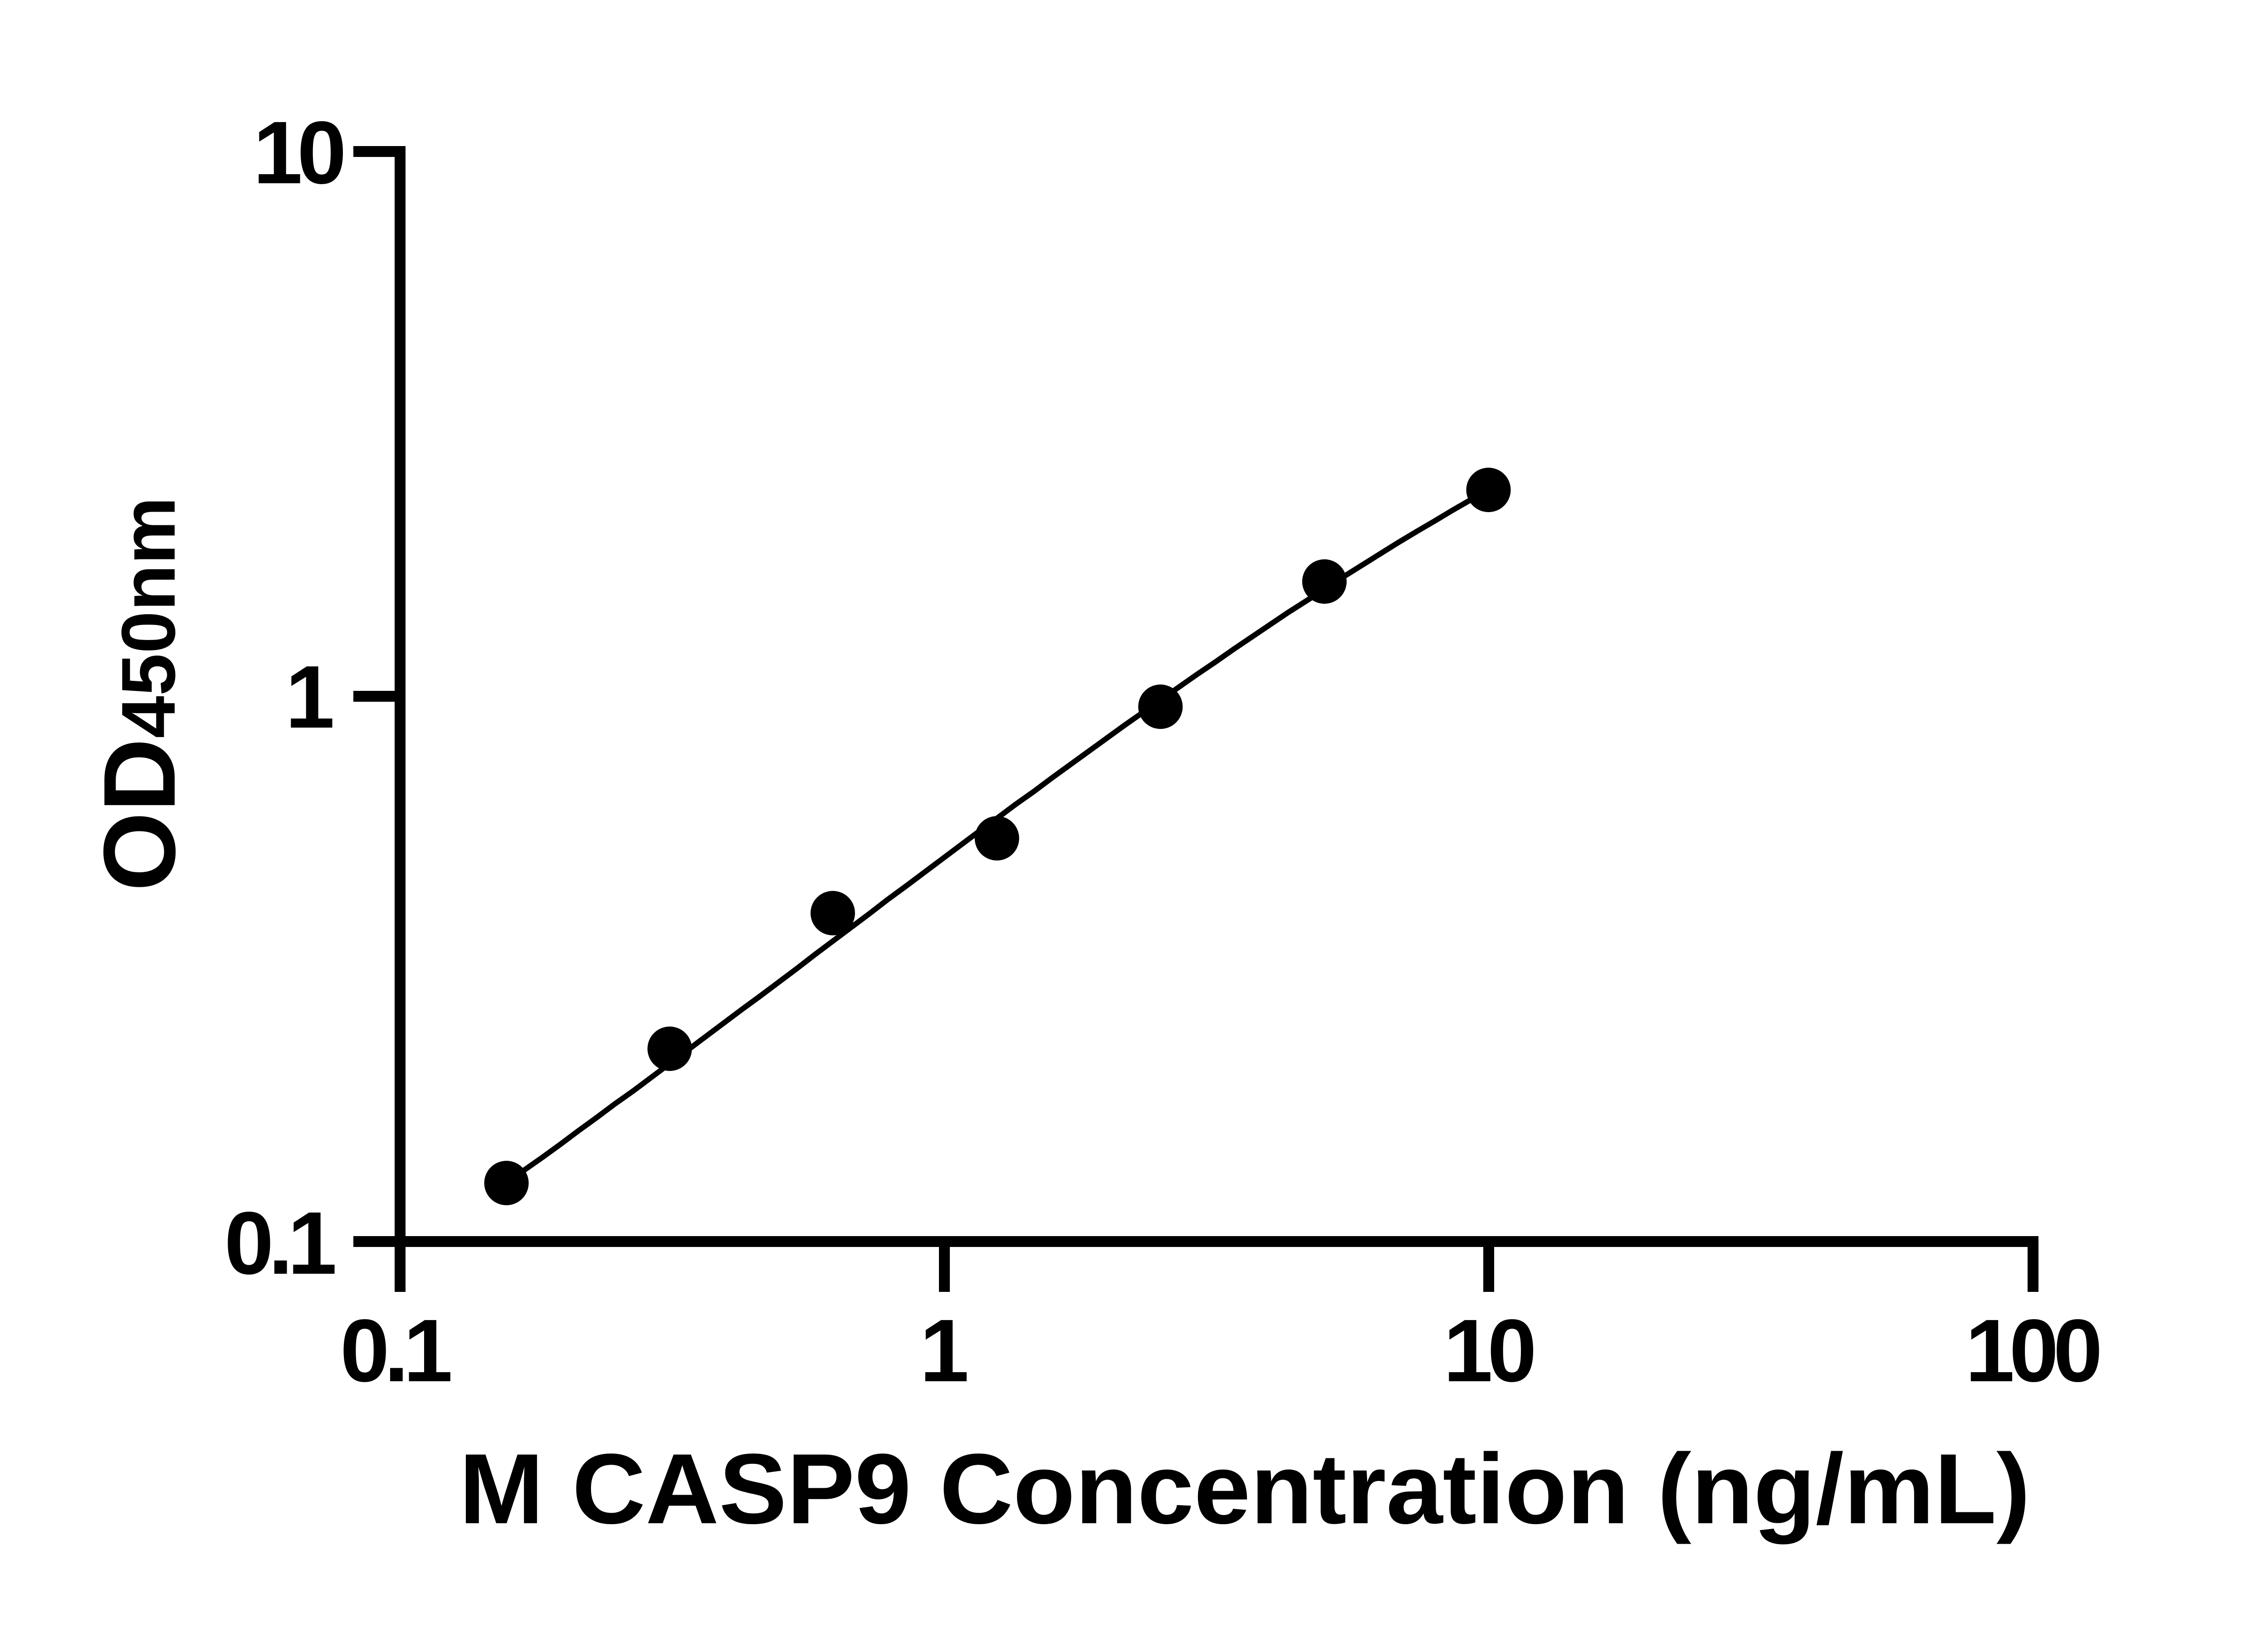  Describe the element at coordinates (2032, 1350) in the screenshot. I see `svg-text: 100` at that location.